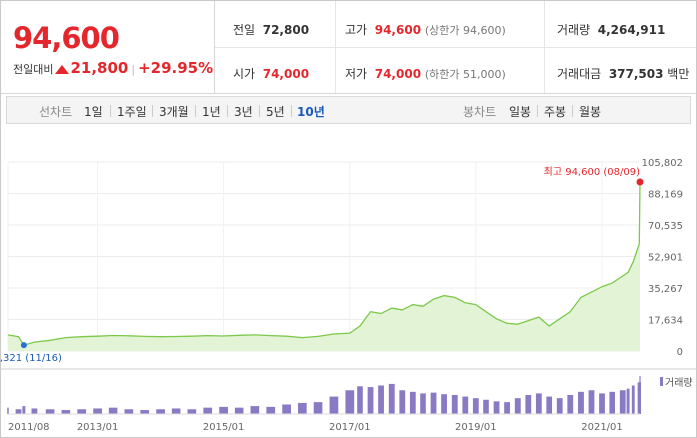 Image resolution: width=697 pixels, height=438 pixels. I want to click on prev-close-cell: 전일 72,800, so click(271, 29).